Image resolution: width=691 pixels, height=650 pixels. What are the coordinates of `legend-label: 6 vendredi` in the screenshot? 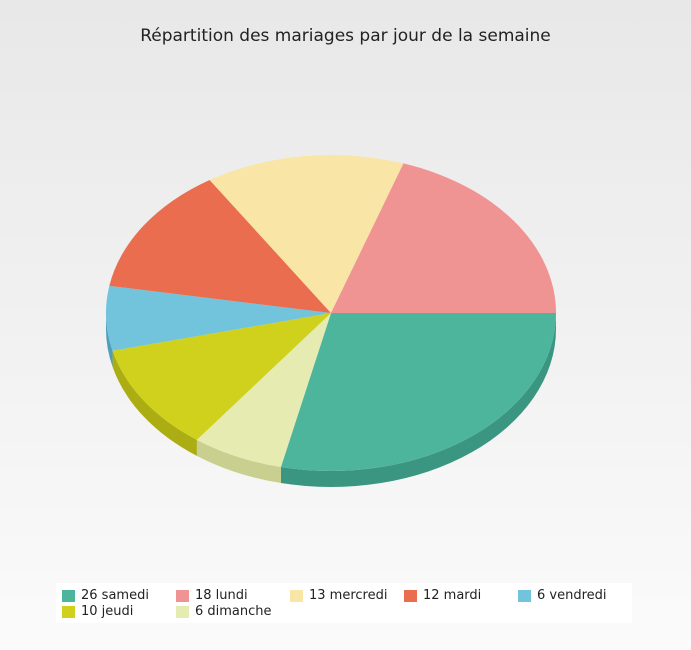 It's located at (572, 595).